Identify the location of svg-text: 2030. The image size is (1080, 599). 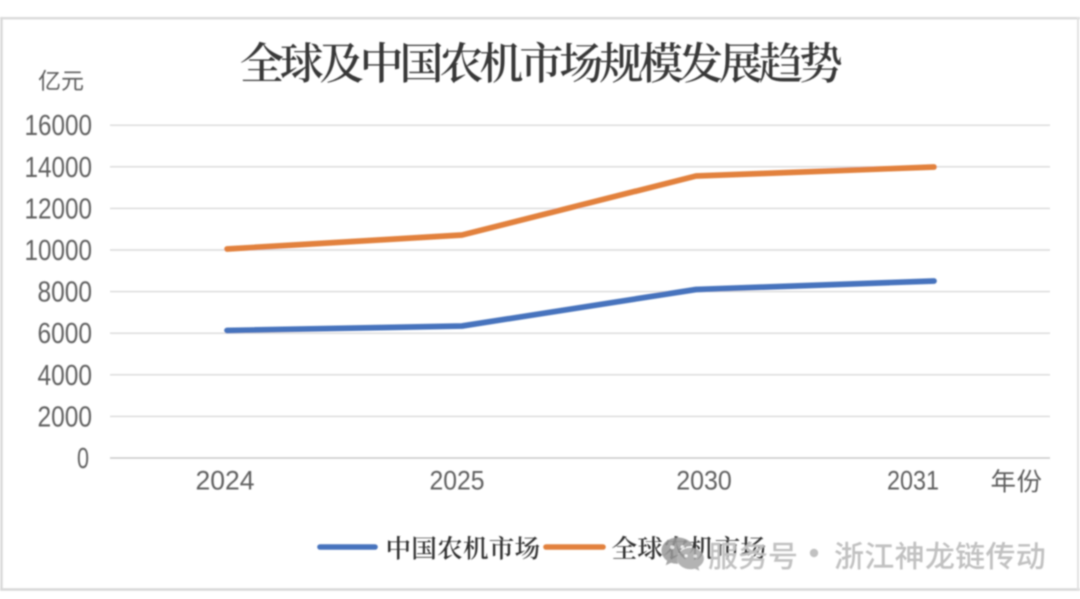
(704, 481).